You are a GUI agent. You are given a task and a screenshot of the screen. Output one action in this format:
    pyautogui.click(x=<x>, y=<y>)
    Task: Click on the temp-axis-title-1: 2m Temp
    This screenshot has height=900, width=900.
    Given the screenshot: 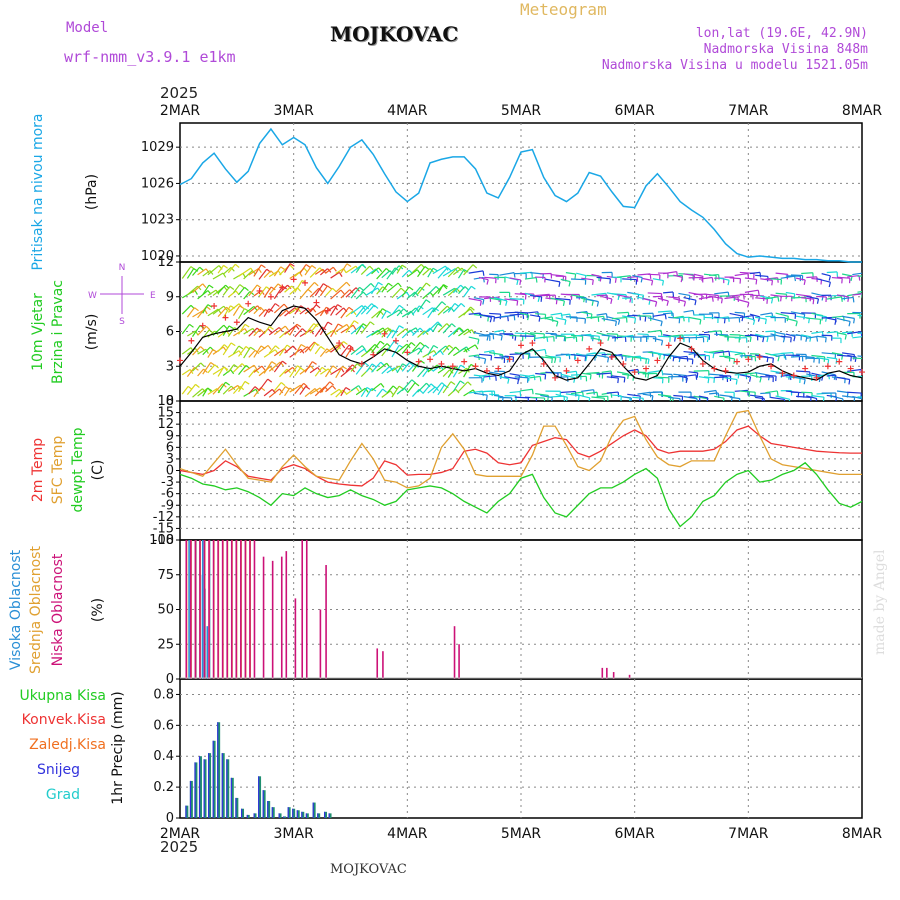 What is the action you would take?
    pyautogui.click(x=38, y=470)
    